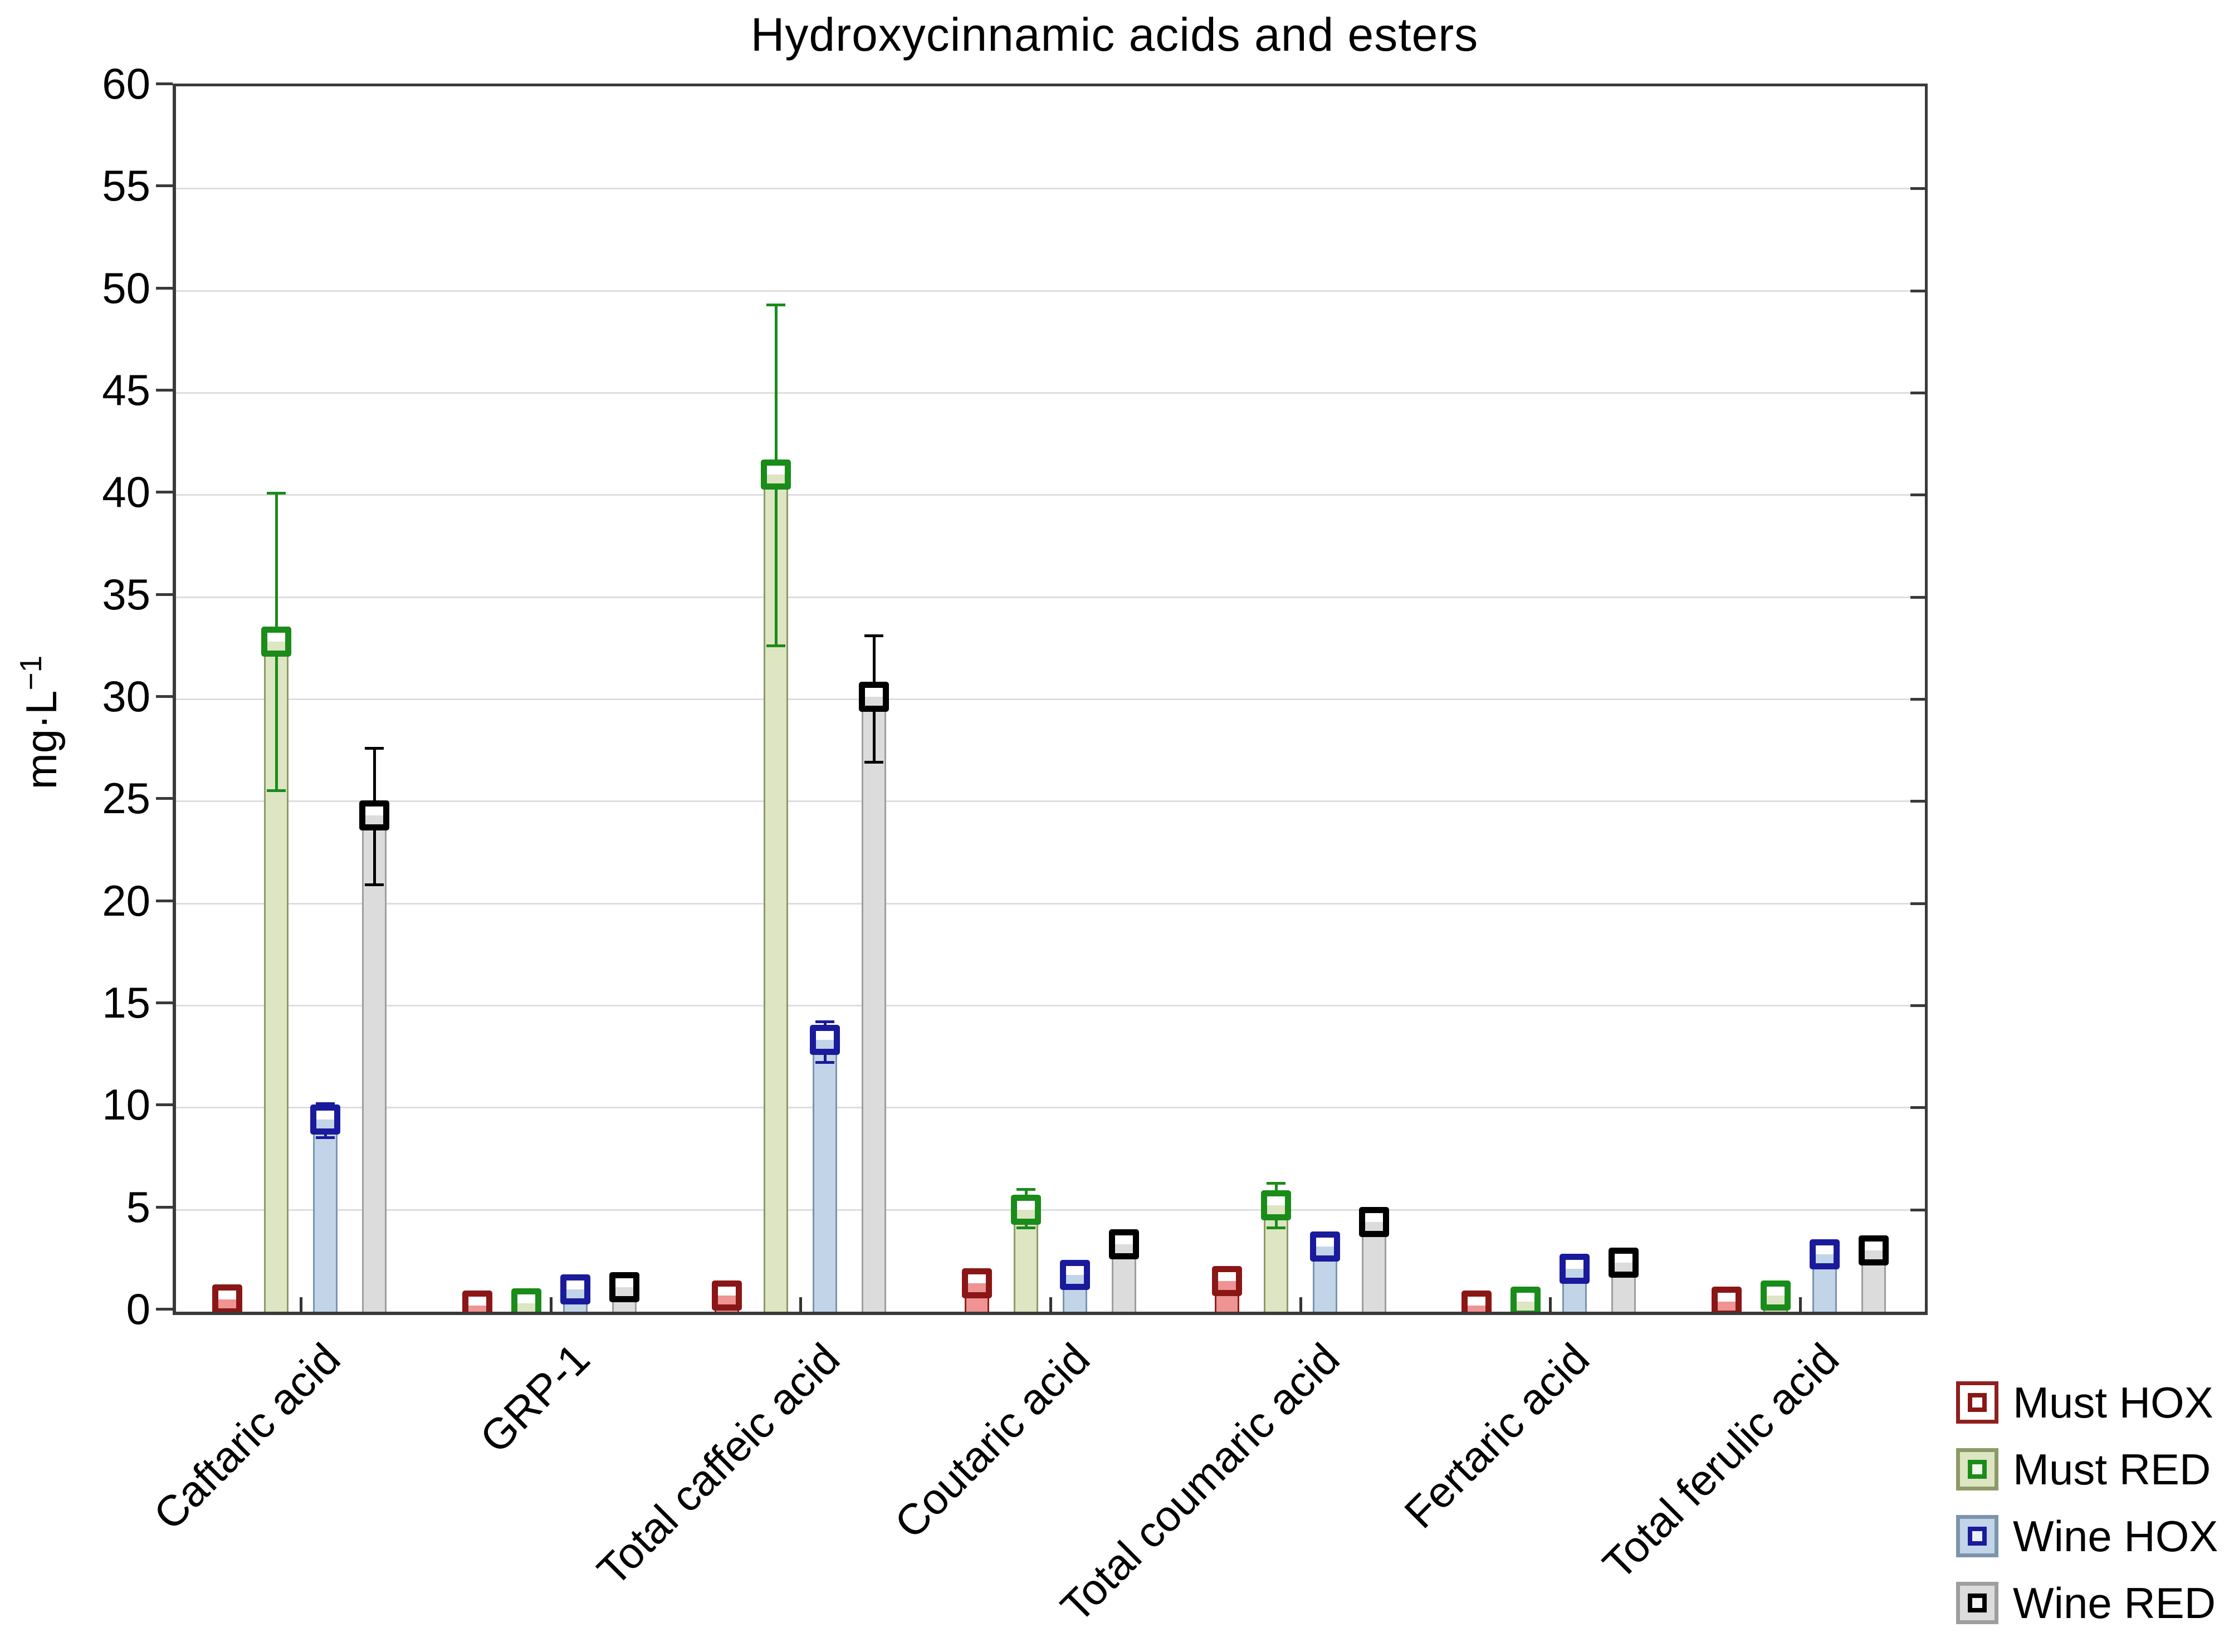 The width and height of the screenshot is (2229, 1652). Describe the element at coordinates (375, 815) in the screenshot. I see `marker-wine-red-group1` at that location.